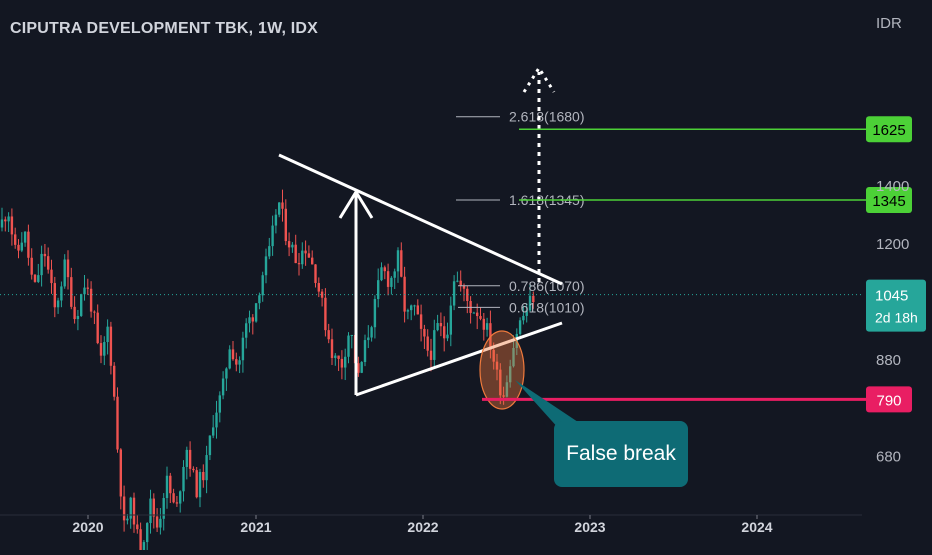 The image size is (932, 555). Describe the element at coordinates (87, 527) in the screenshot. I see `x-tick-label: 2020` at that location.